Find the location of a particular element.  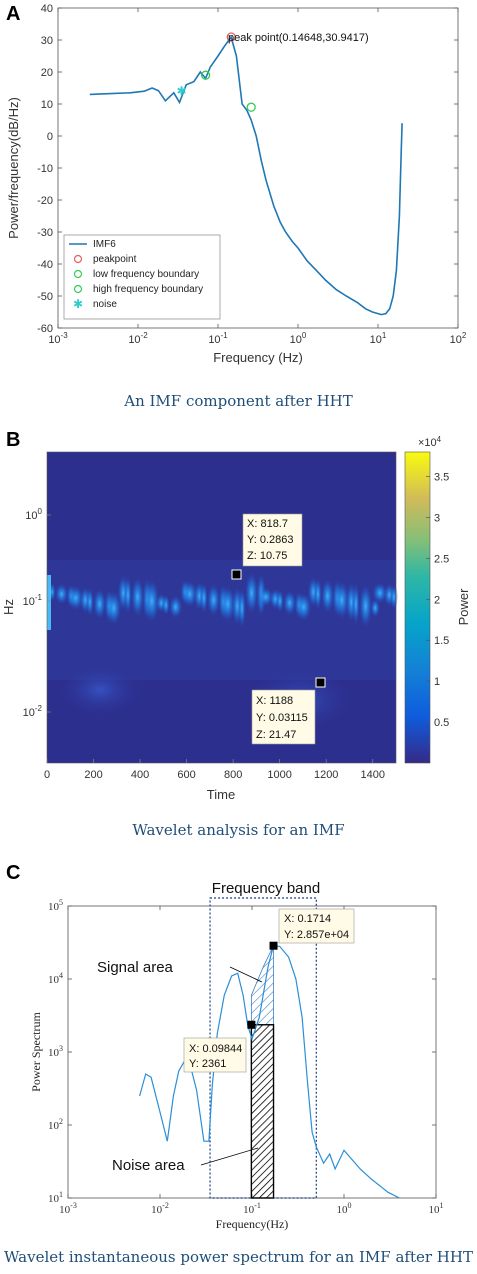

datatip-c-2-marker is located at coordinates (251, 1024).